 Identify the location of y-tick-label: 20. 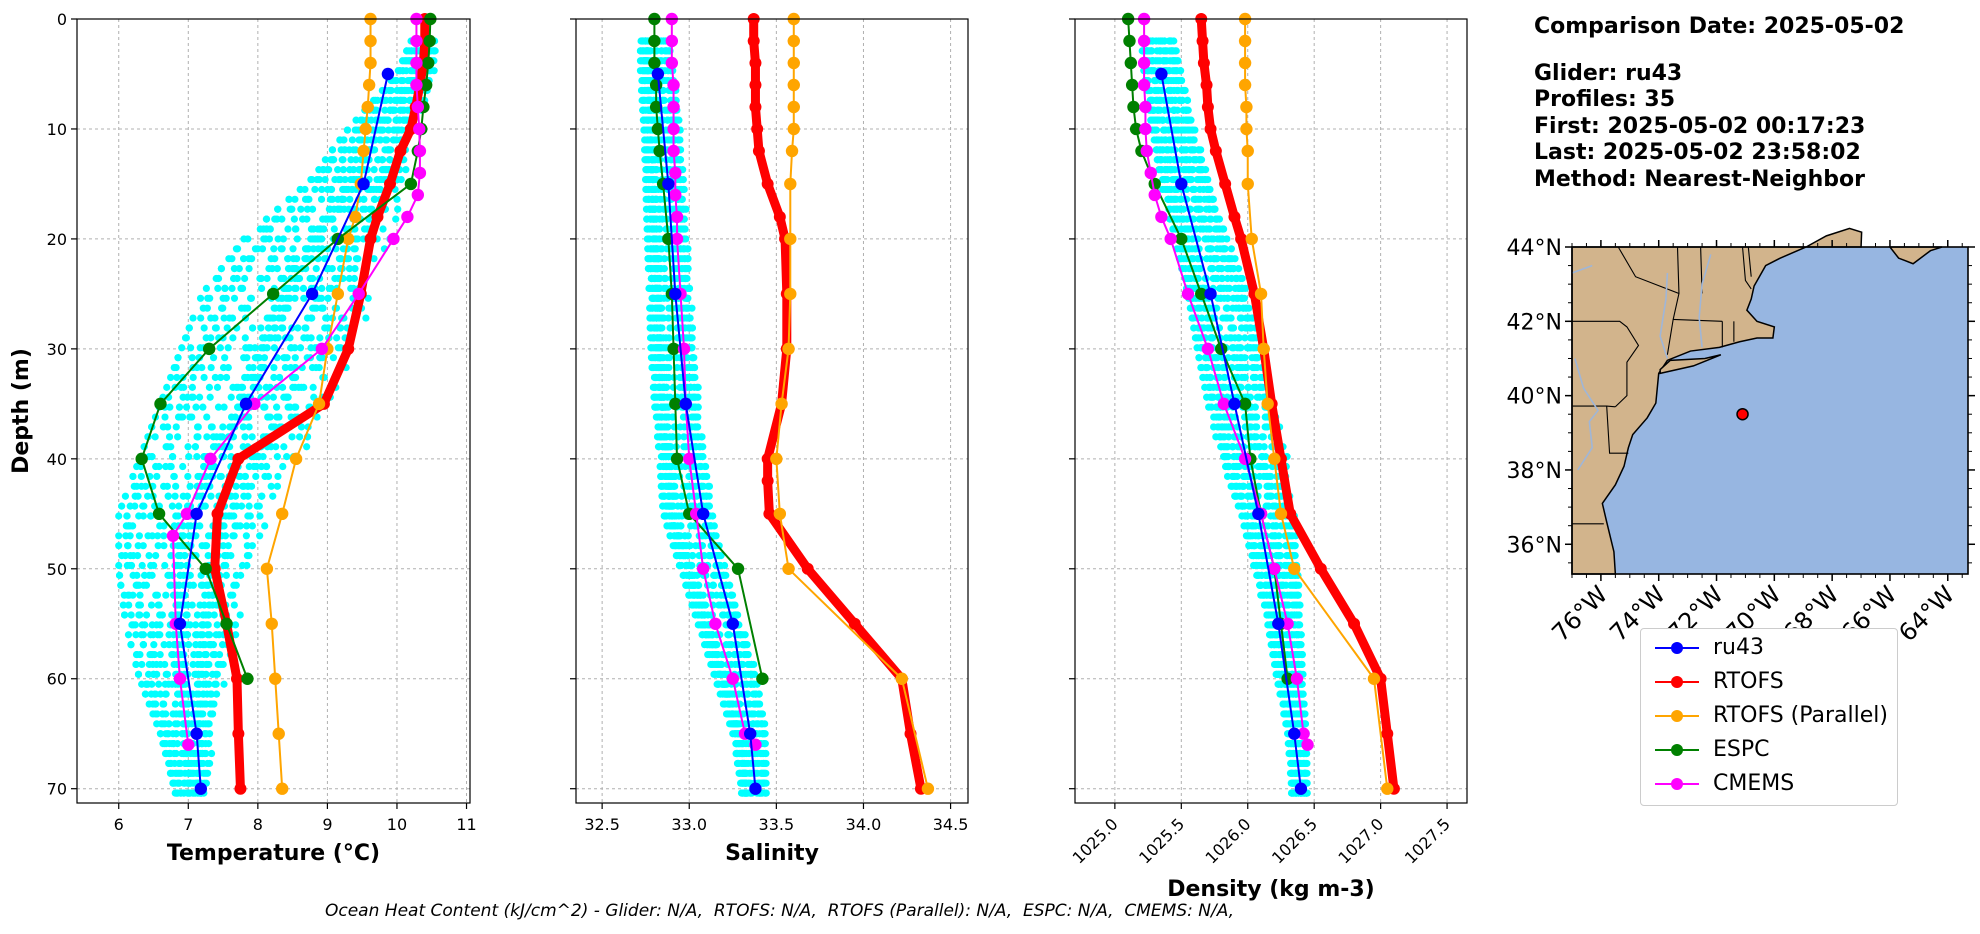
(57, 239).